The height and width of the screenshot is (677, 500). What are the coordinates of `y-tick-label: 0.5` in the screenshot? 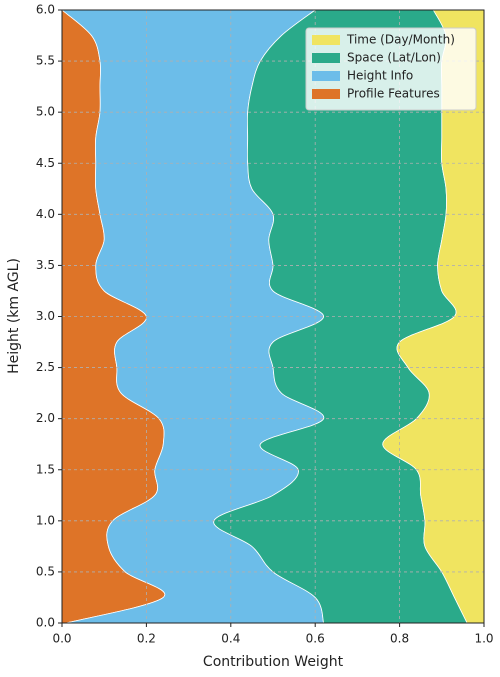 It's located at (45, 571).